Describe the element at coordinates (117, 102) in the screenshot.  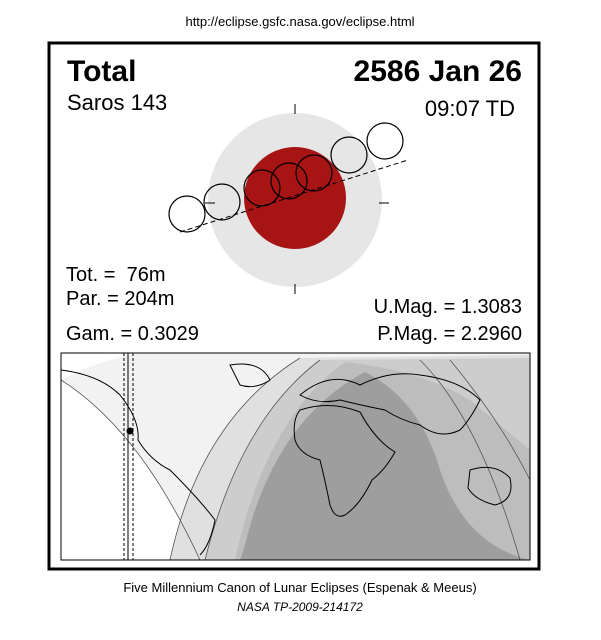
I see `saros: Saros 143` at that location.